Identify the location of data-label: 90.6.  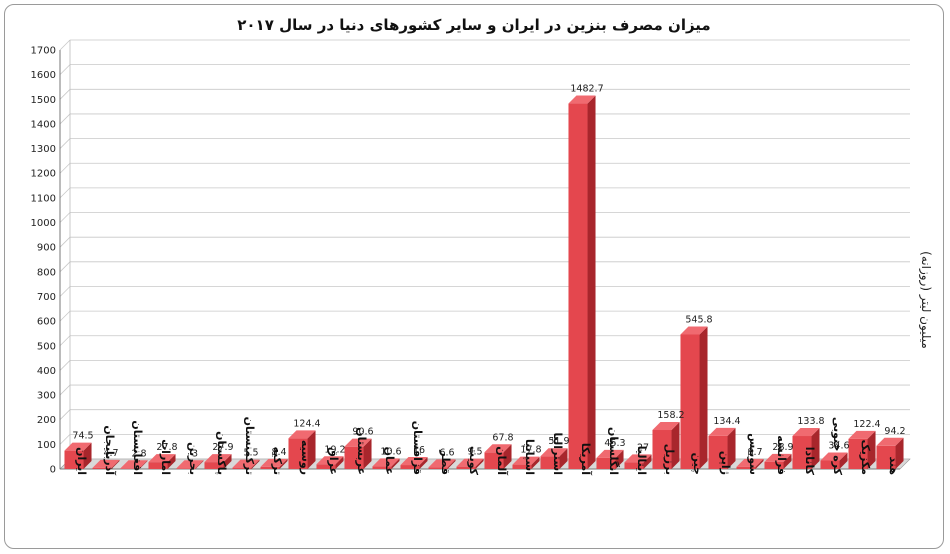
(362, 432).